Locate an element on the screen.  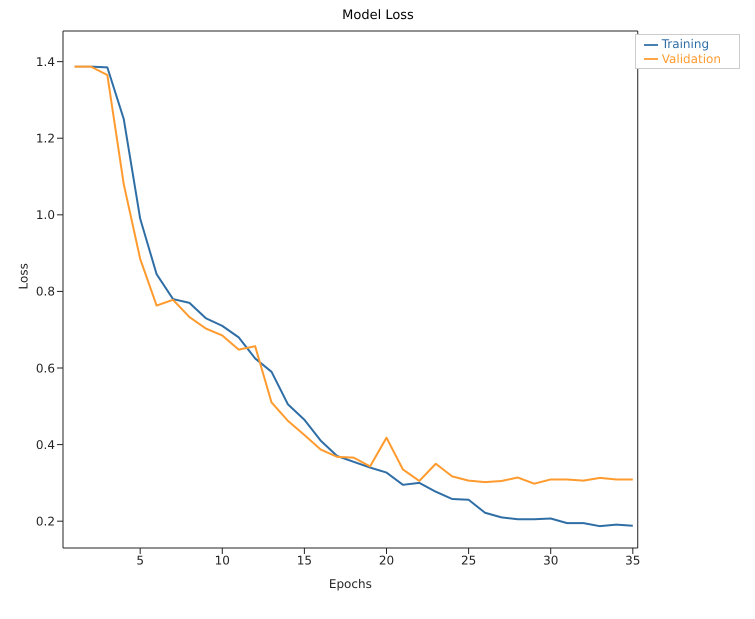
x-tick-label: 30 is located at coordinates (550, 561).